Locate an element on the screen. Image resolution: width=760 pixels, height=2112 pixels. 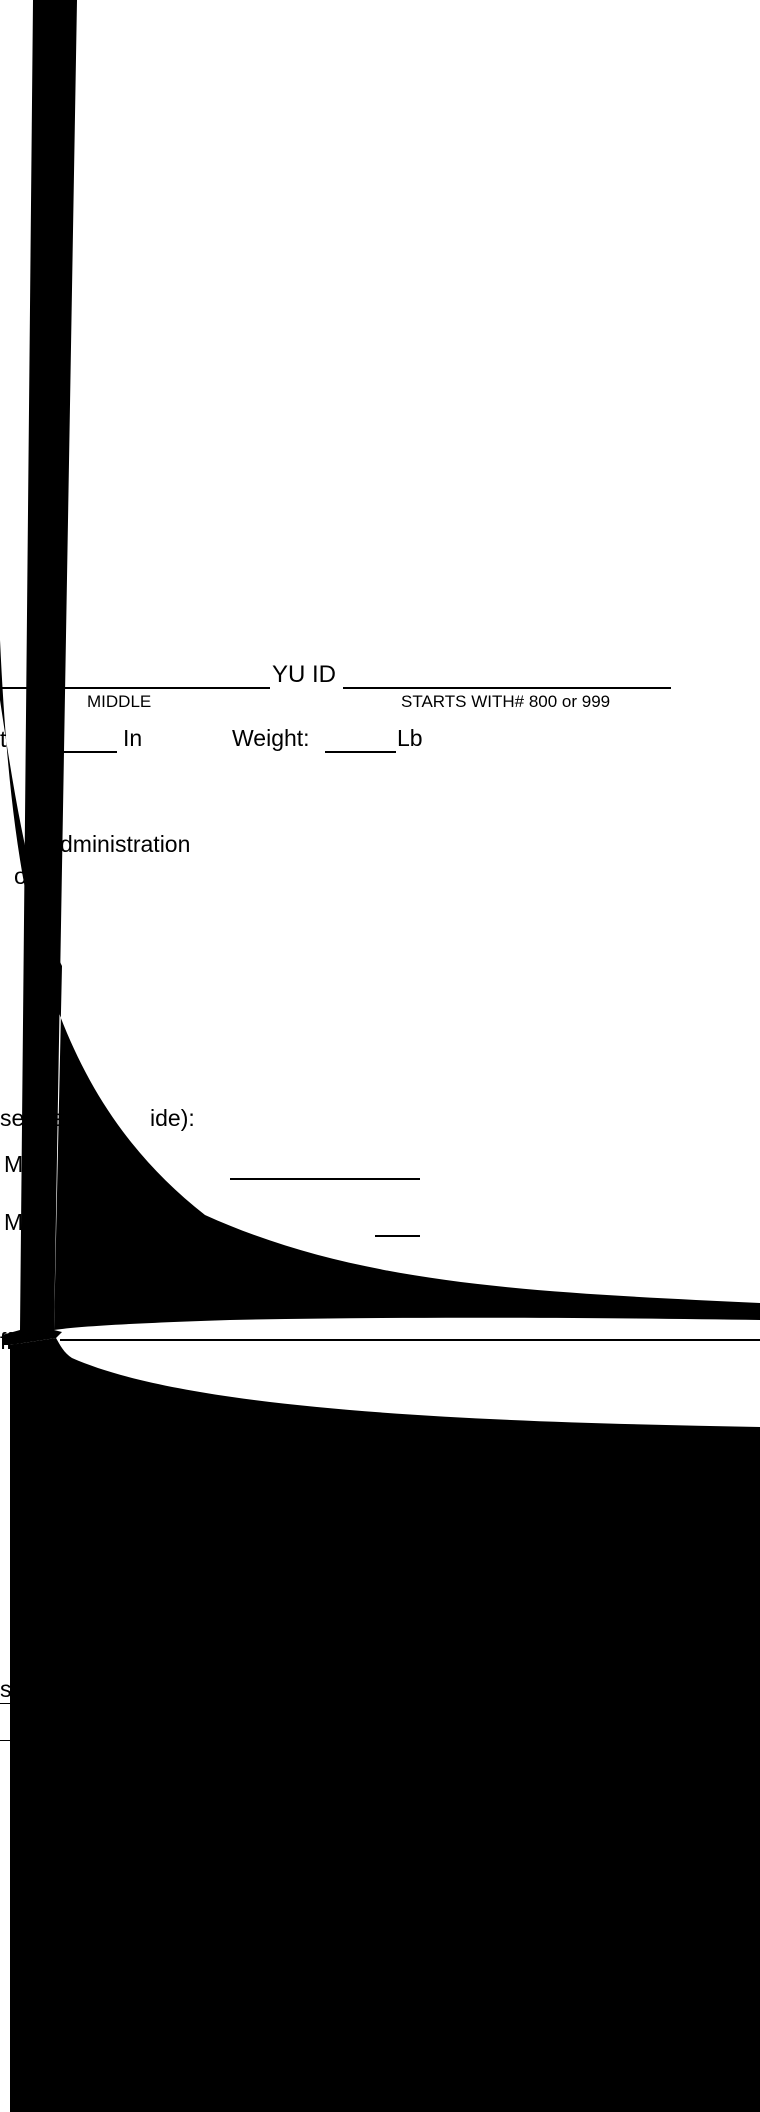
lower-text-fragment: s is located at coordinates (6, 1689).